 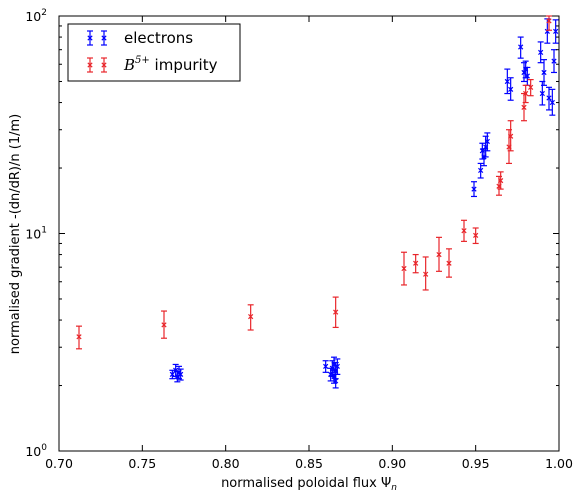 What do you see at coordinates (309, 463) in the screenshot?
I see `x-tick-label-3: 0.85` at bounding box center [309, 463].